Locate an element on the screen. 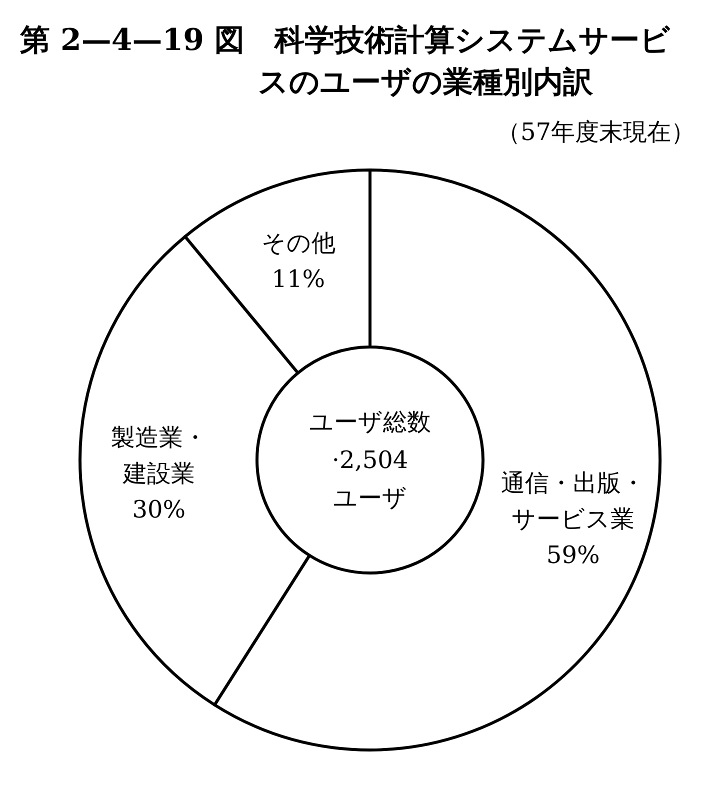  title: 第 2—4—19 図 科学技術計算システムサービスのユーザの業種別内訳 is located at coordinates (345, 61).